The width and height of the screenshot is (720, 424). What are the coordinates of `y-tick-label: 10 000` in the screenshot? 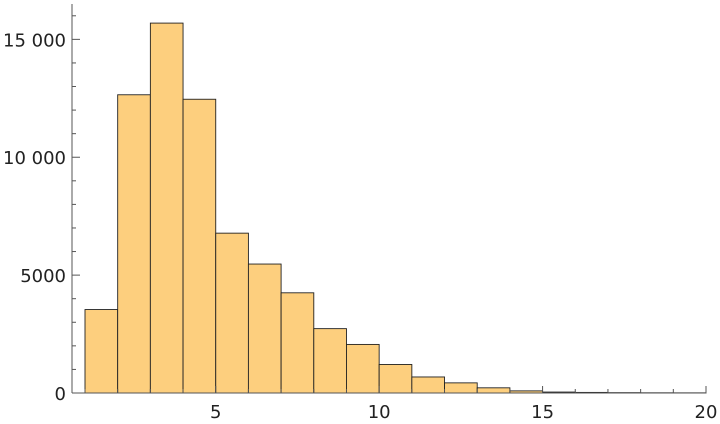 It's located at (34, 158).